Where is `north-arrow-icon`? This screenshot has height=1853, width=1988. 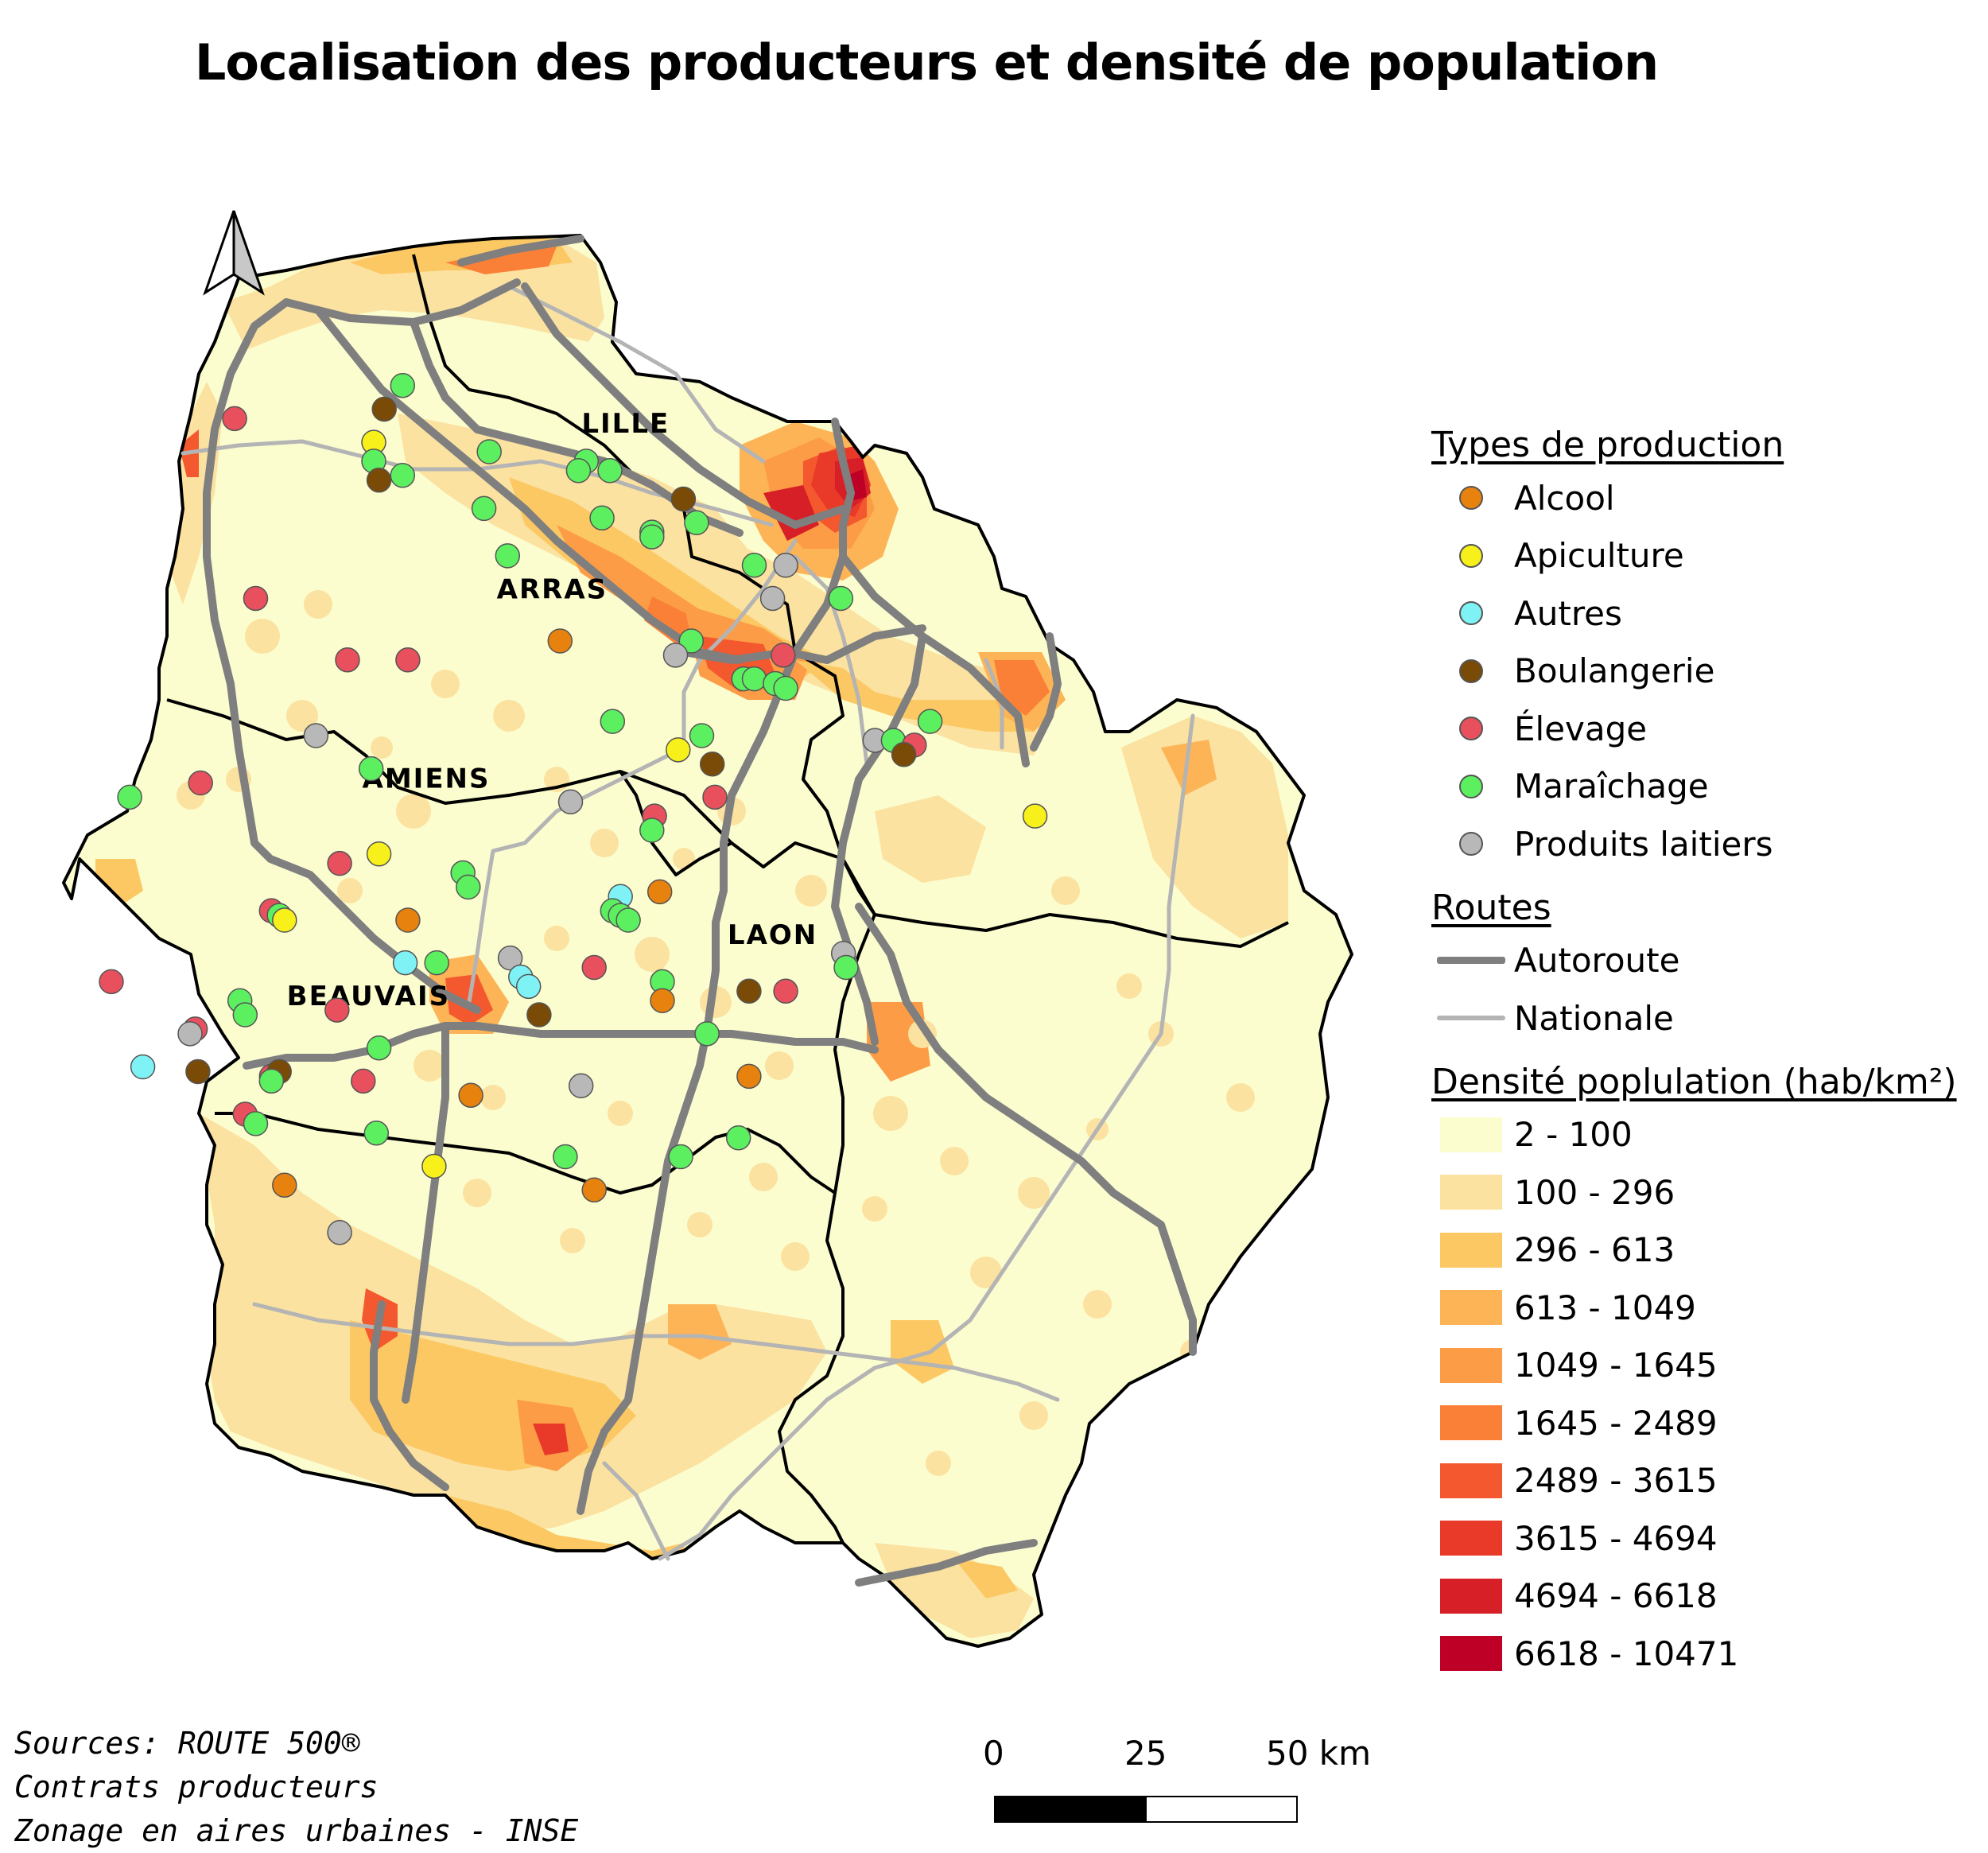 north-arrow-icon is located at coordinates (234, 253).